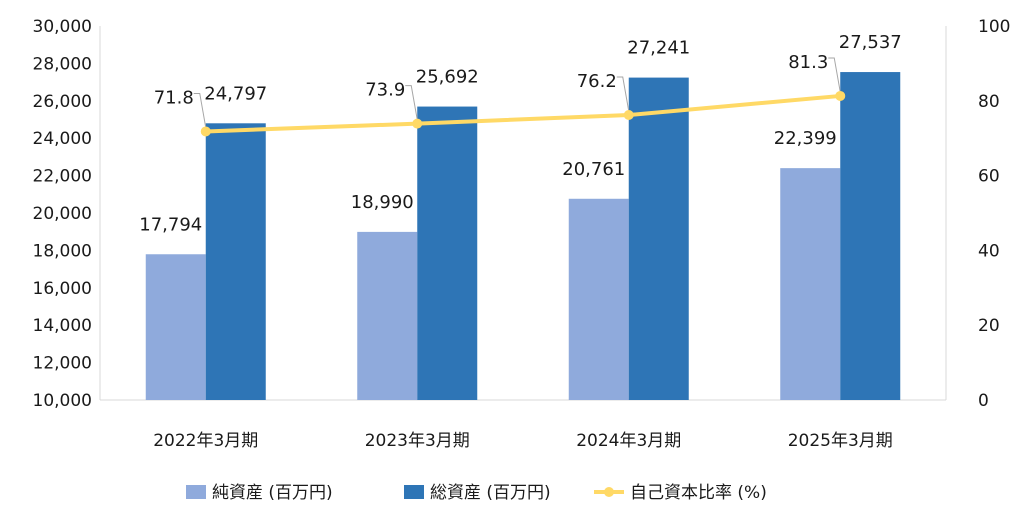 Image resolution: width=1024 pixels, height=524 pixels. Describe the element at coordinates (808, 62) in the screenshot. I see `ratio-data-label: 81.3` at that location.